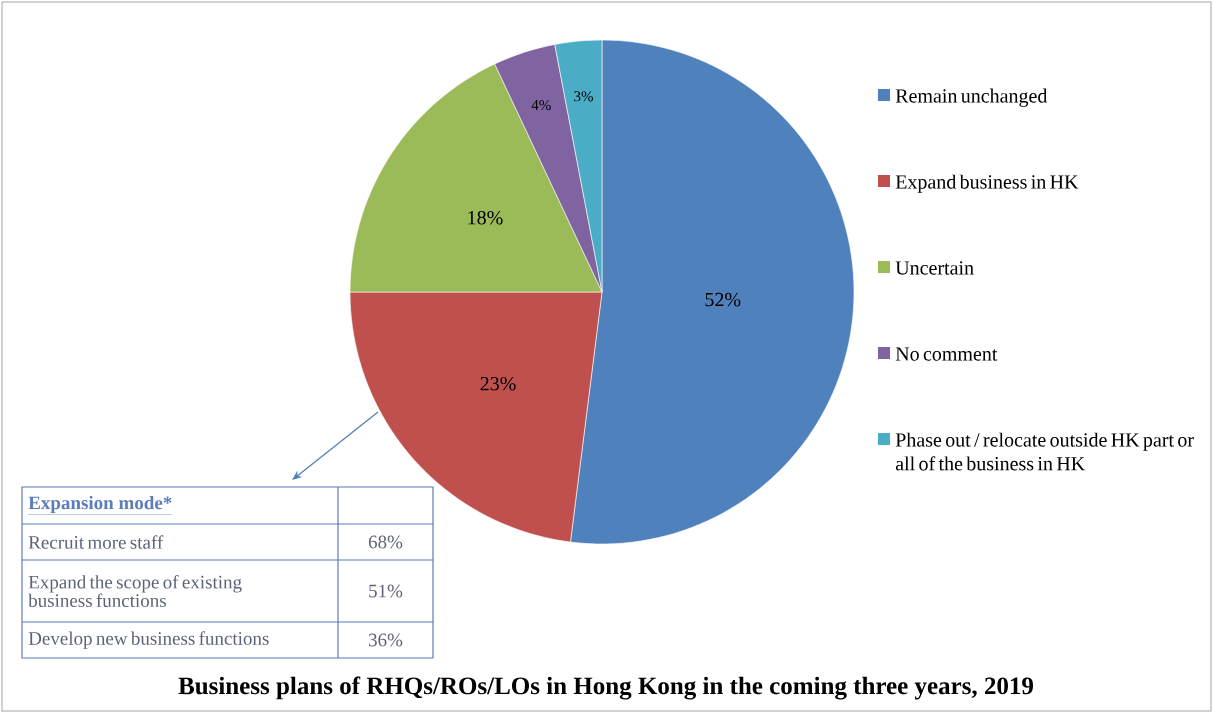 The height and width of the screenshot is (713, 1213). Describe the element at coordinates (385, 542) in the screenshot. I see `data-label: 68%` at that location.